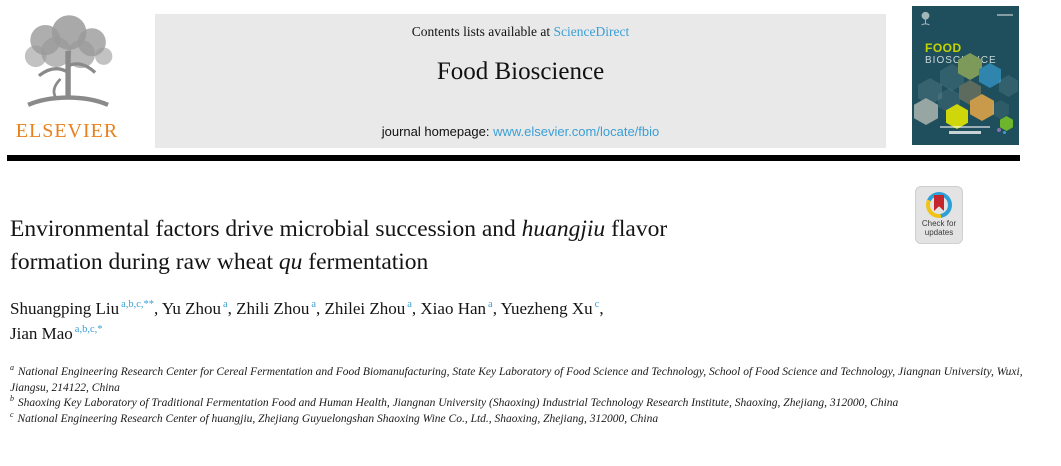 This screenshot has height=466, width=1061. What do you see at coordinates (576, 131) in the screenshot?
I see `journal-homepage-link: www.elsevier.com/locate/fbio` at bounding box center [576, 131].